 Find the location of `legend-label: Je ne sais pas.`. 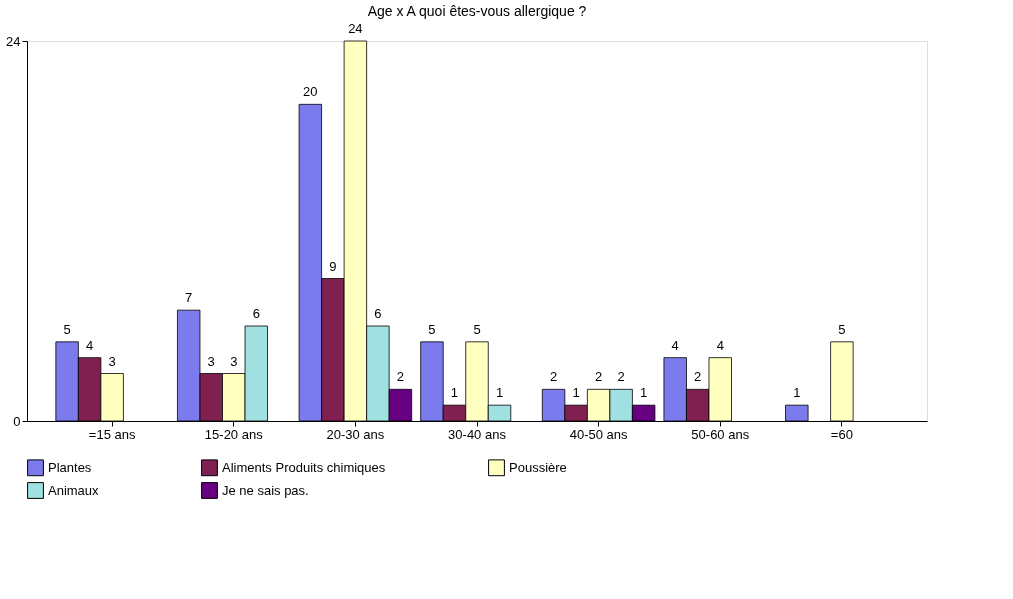

legend-label: Je ne sais pas. is located at coordinates (265, 490).